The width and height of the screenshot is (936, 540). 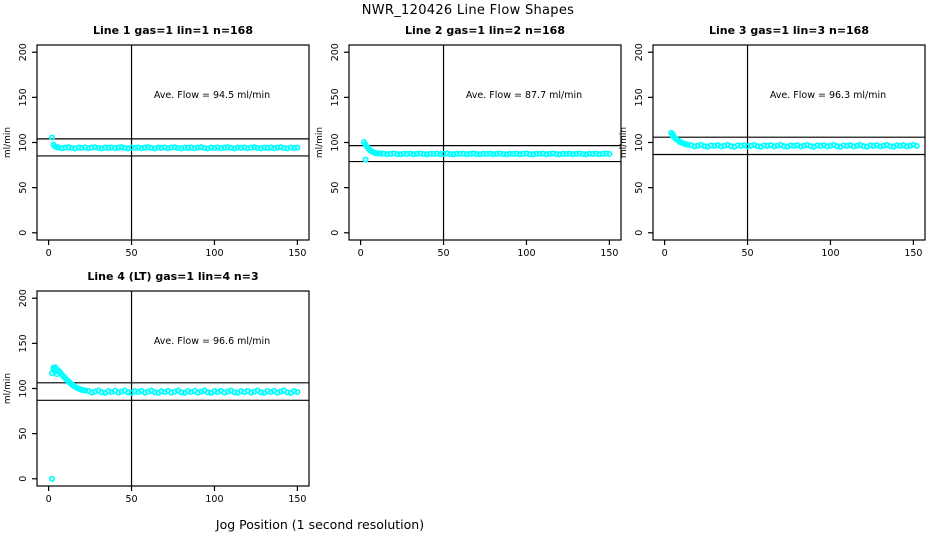 What do you see at coordinates (485, 30) in the screenshot?
I see `panel-title: Line 2 gas=1 lin=2 n=168` at bounding box center [485, 30].